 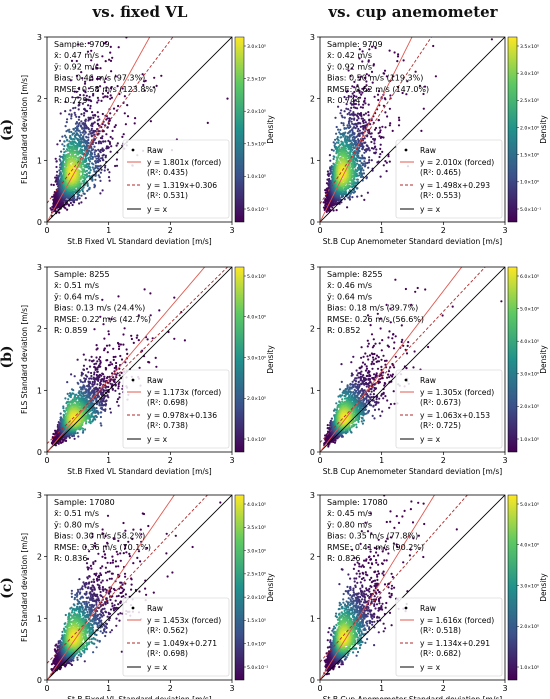 What do you see at coordinates (529, 47) in the screenshot?
I see `colorbar-tick-label: 3.5×10⁰` at bounding box center [529, 47].